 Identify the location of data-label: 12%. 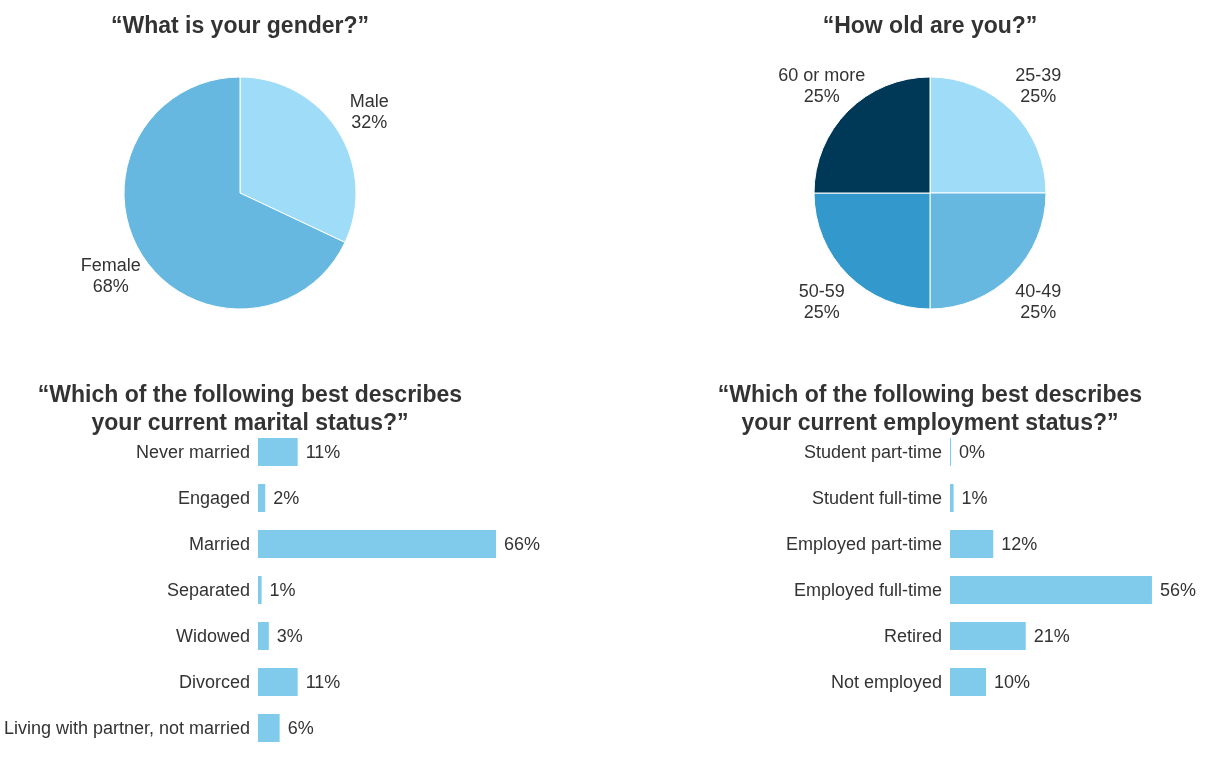
(1019, 544).